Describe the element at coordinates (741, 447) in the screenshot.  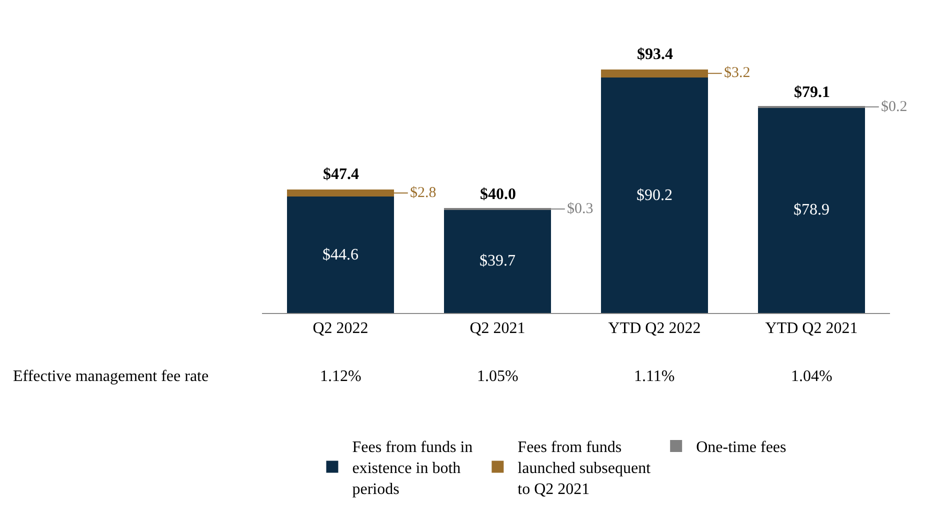
I see `legend-label: One-time fees` at that location.